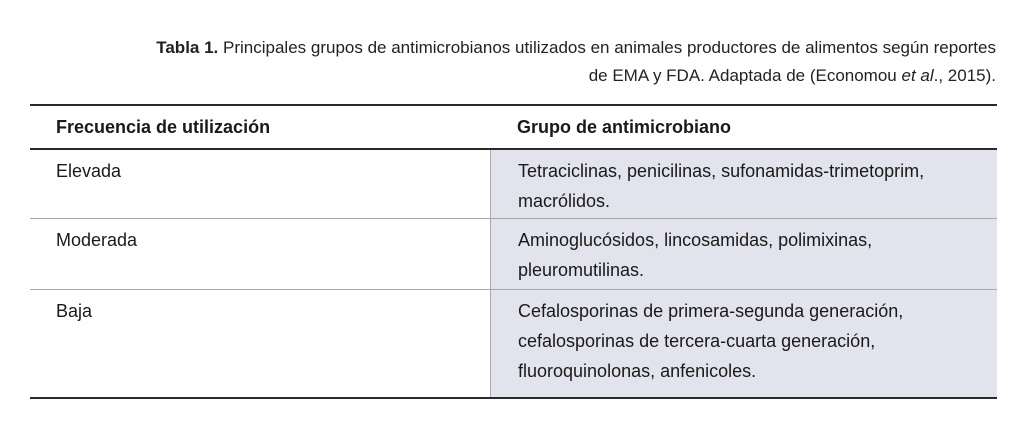 The width and height of the screenshot is (1024, 430). What do you see at coordinates (260, 254) in the screenshot?
I see `cell-frequency: Moderada` at bounding box center [260, 254].